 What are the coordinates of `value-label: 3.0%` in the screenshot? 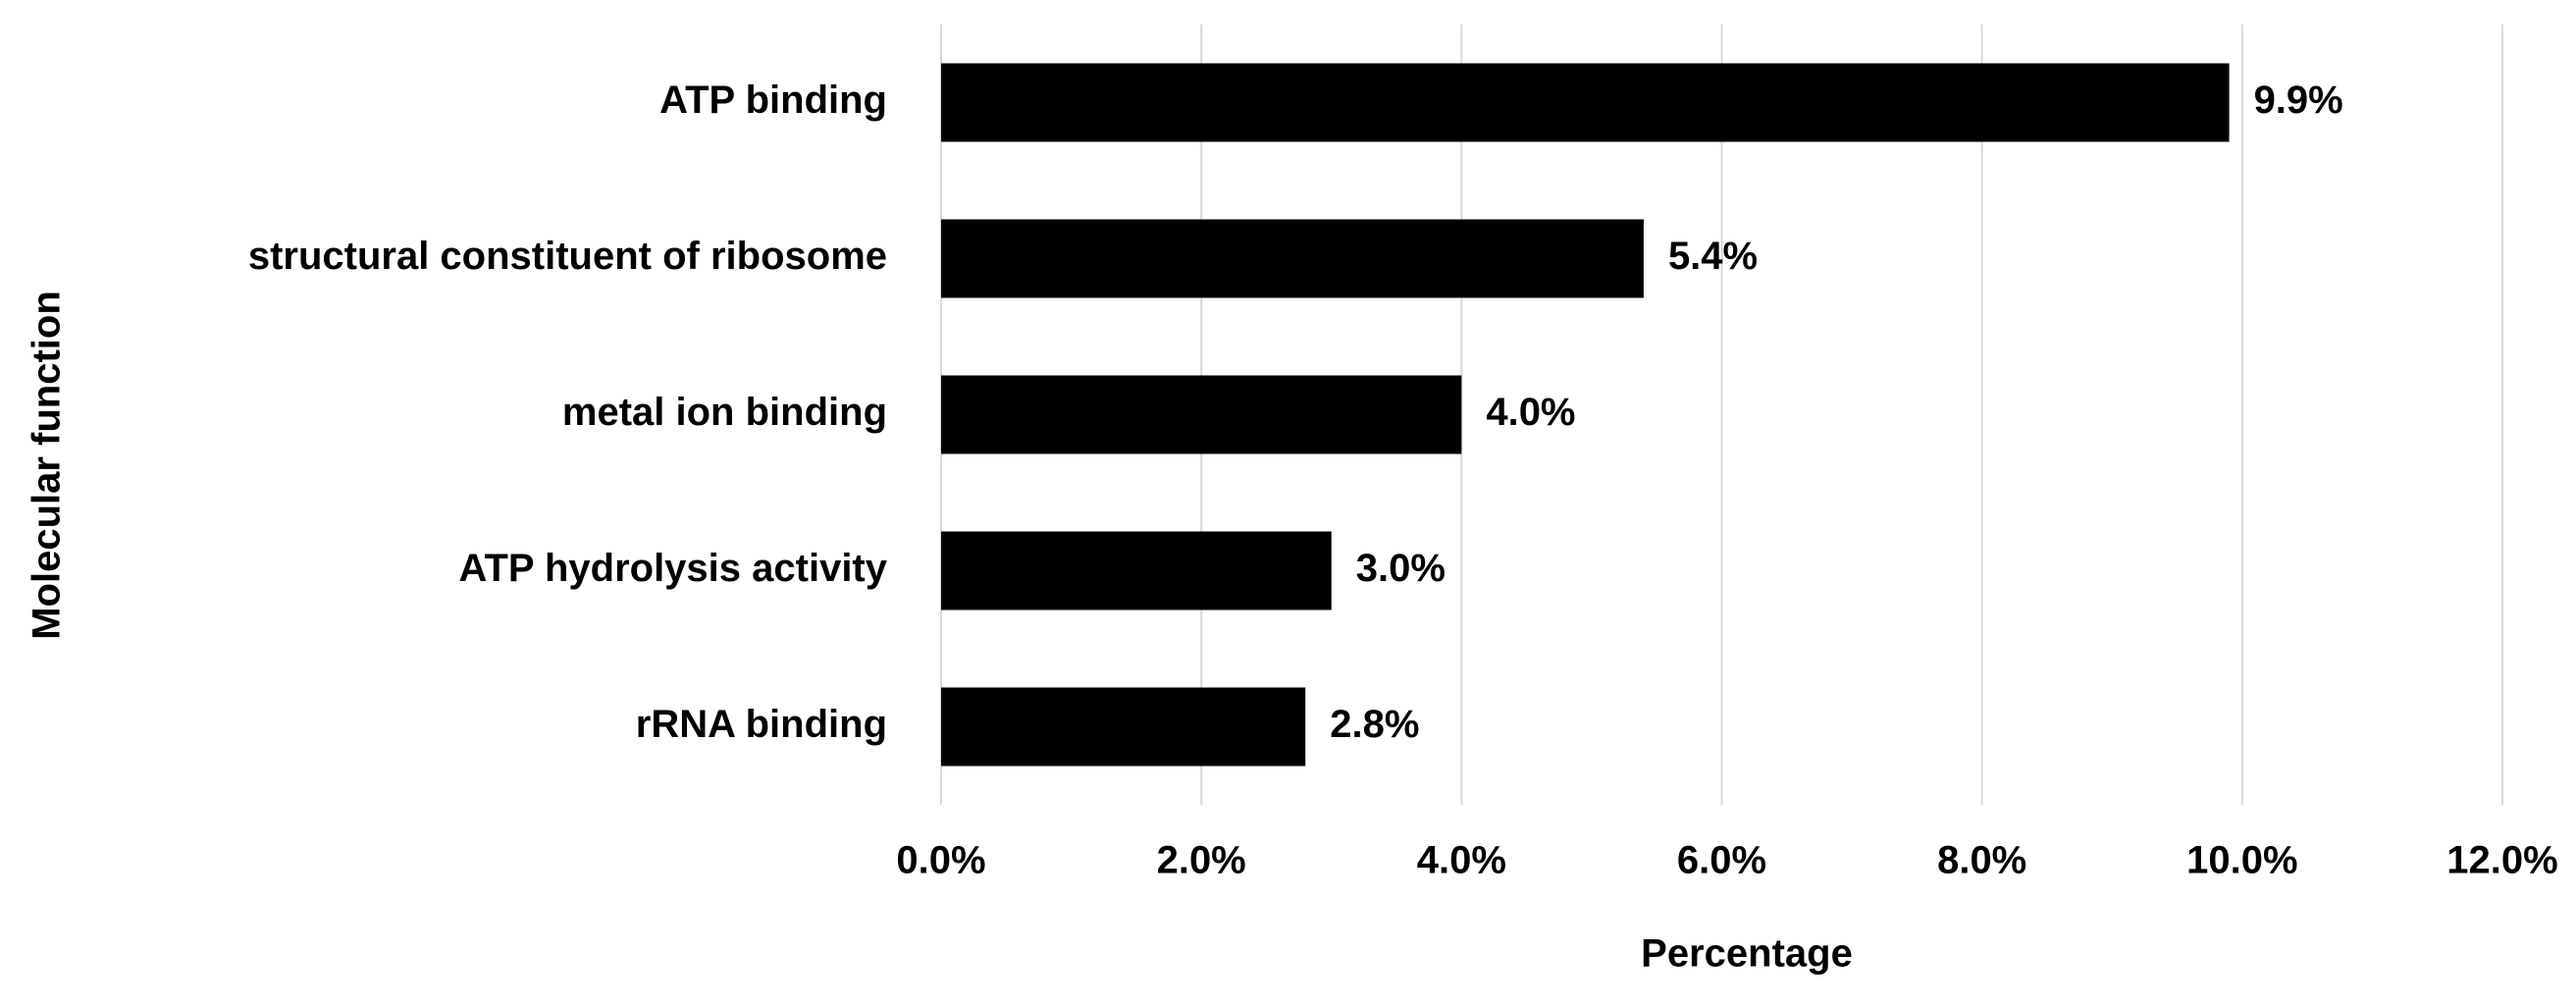 It's located at (1401, 568).